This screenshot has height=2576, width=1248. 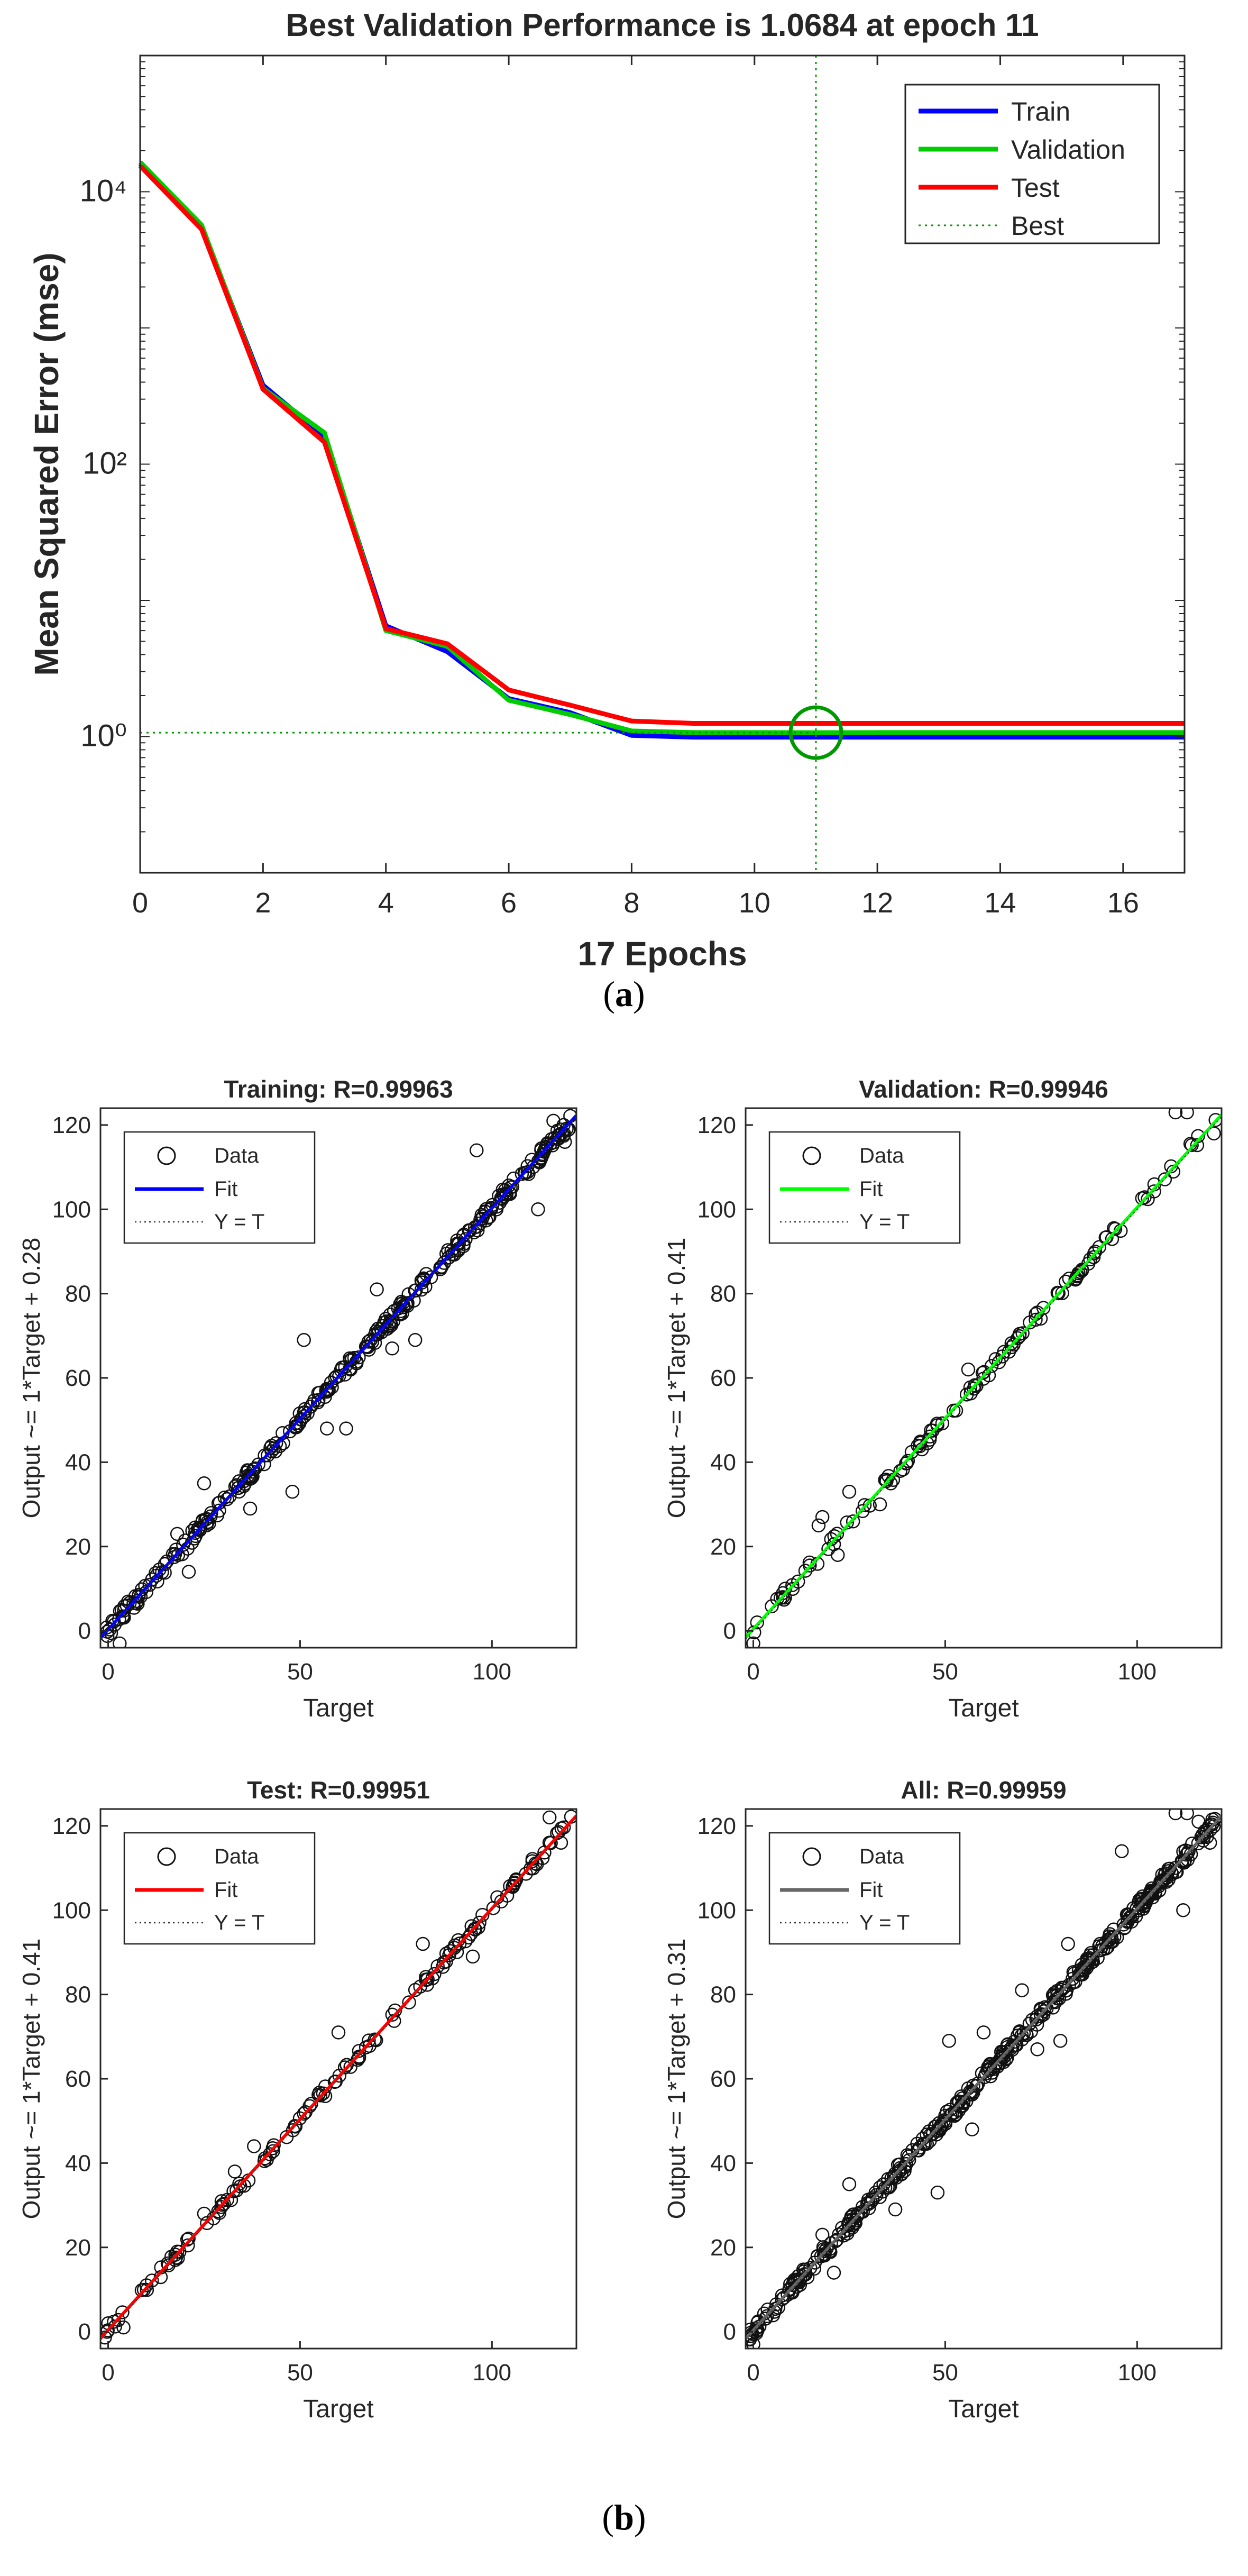 What do you see at coordinates (945, 2373) in the screenshot?
I see `x-tick-label: 50` at bounding box center [945, 2373].